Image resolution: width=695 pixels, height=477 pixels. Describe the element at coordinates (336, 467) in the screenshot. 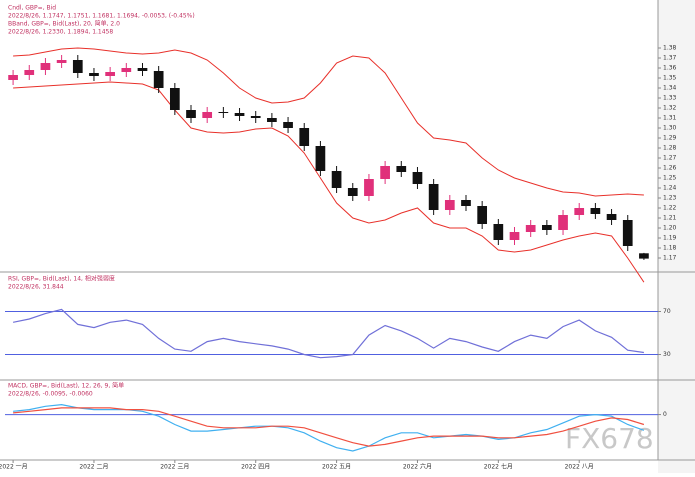

I see `x-tick-label: 2022 五月` at that location.